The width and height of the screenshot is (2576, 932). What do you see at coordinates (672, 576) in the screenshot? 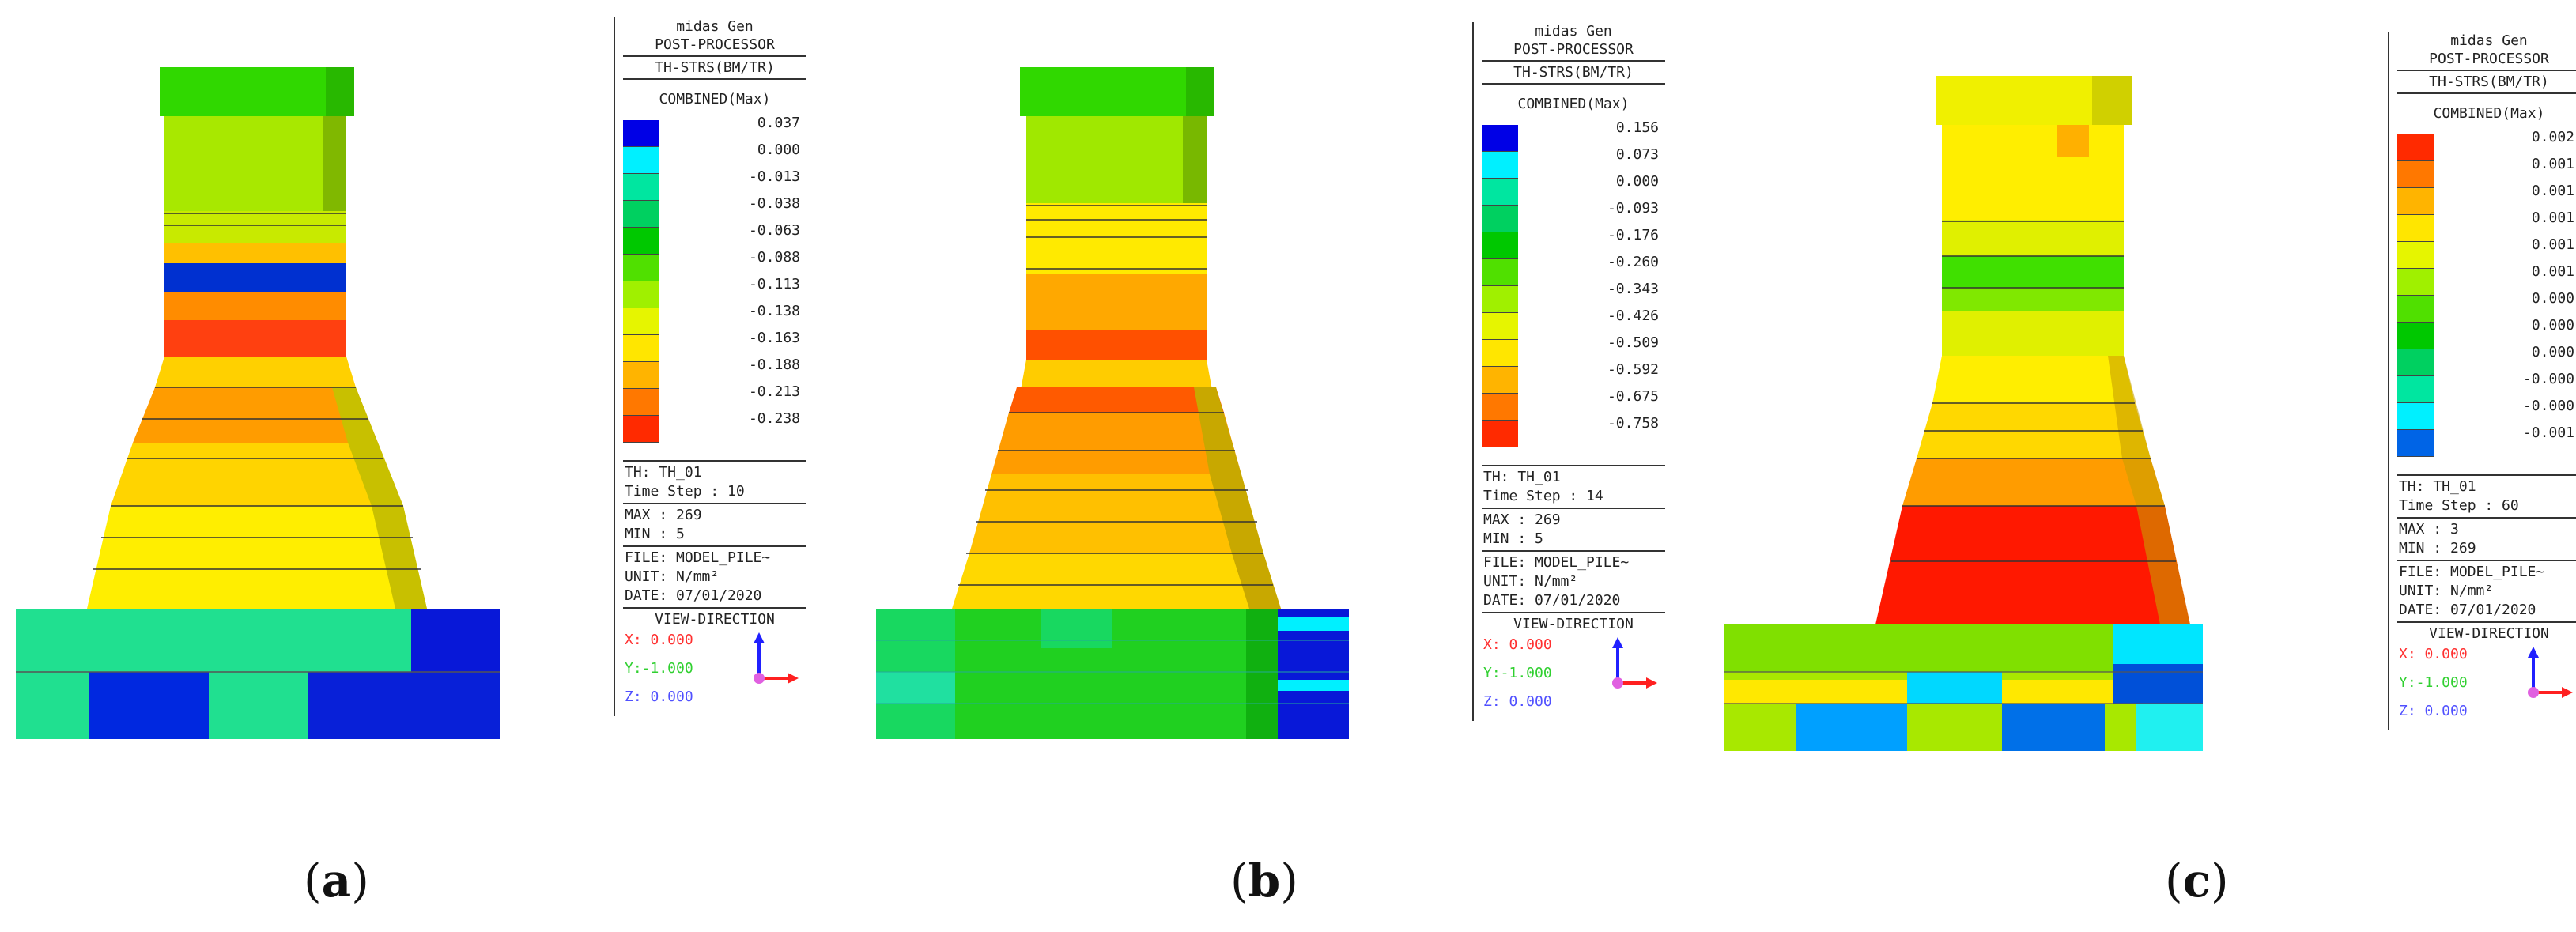
I see `unit-label: UNIT: N/mm²` at bounding box center [672, 576].